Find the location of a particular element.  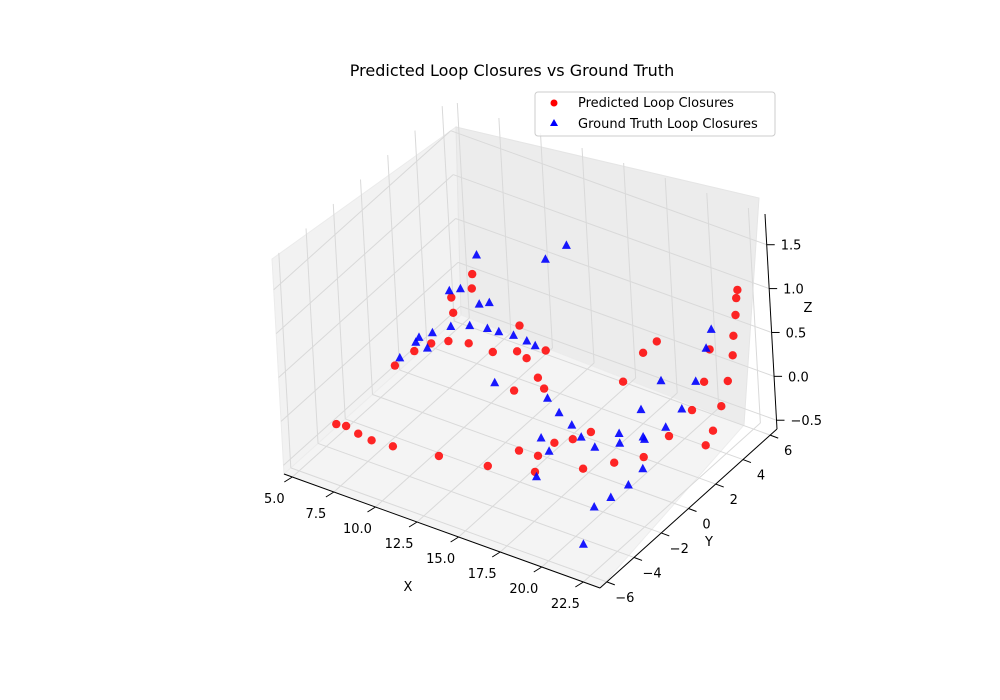

legend-box is located at coordinates (655, 114).